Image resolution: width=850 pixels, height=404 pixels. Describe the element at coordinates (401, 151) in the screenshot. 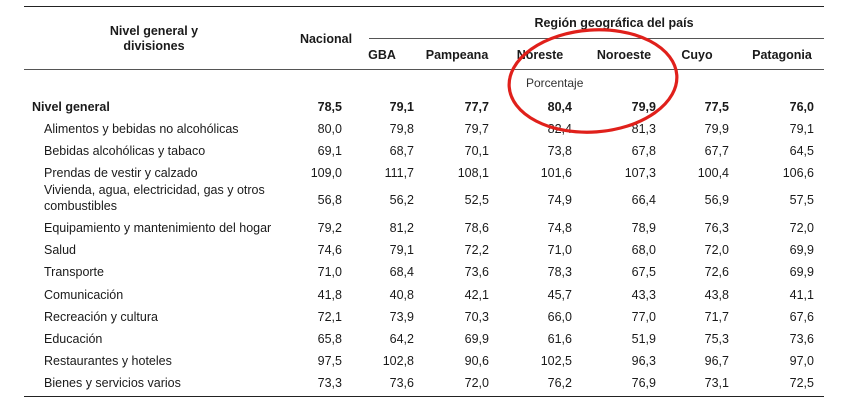

I see `value-cell: 68,7` at that location.